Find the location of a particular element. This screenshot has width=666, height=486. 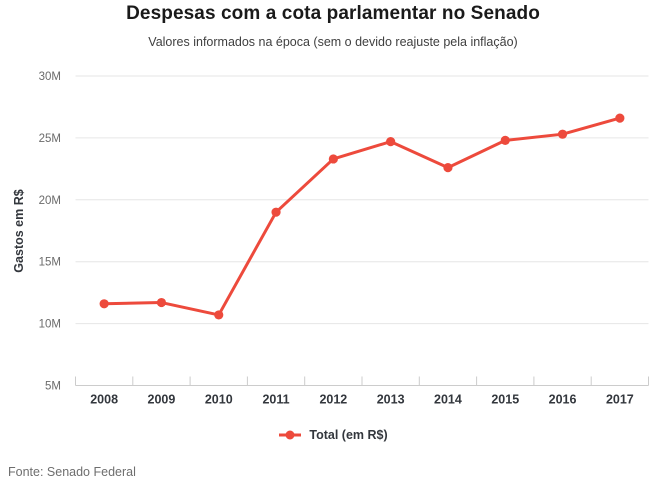

x-axis-label-2016: 2016 is located at coordinates (563, 400).